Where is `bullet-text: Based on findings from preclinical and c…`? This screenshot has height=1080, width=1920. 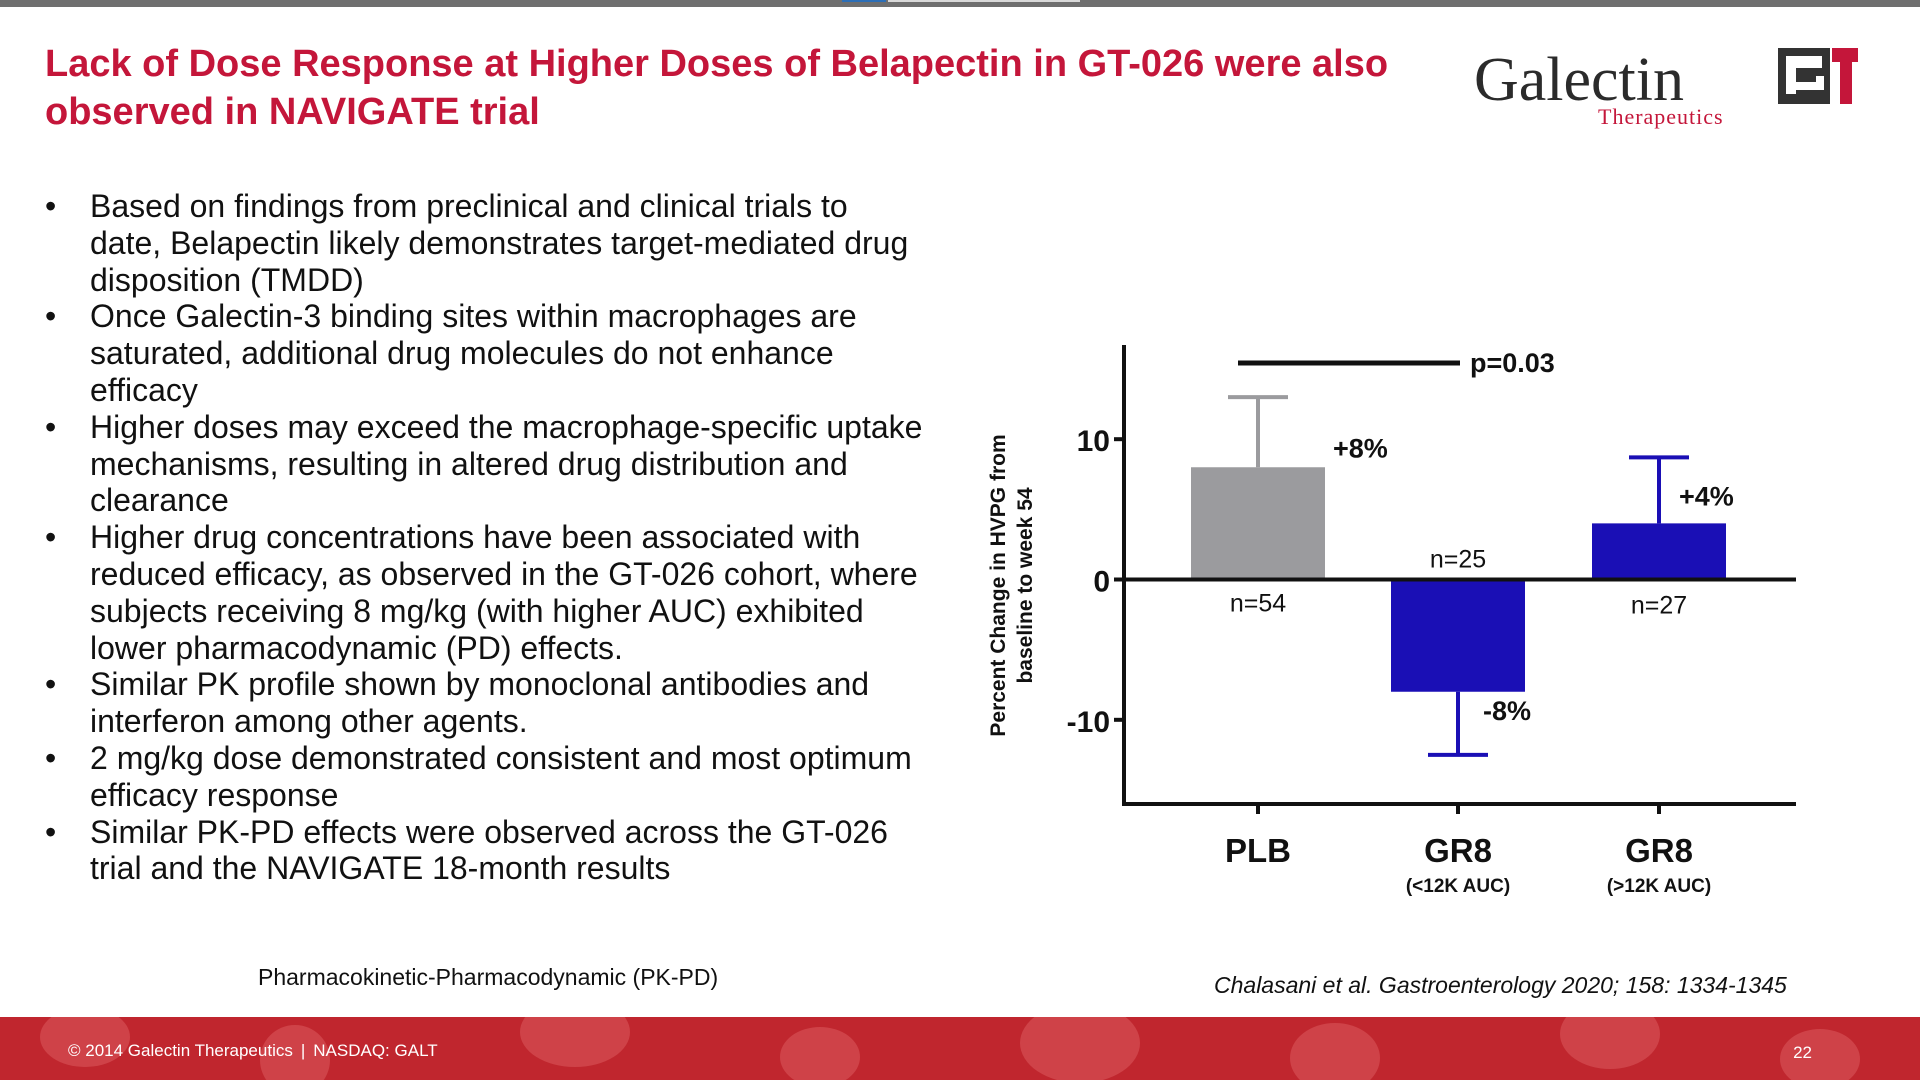
bullet-text: Based on findings from preclinical and c… is located at coordinates (499, 243).